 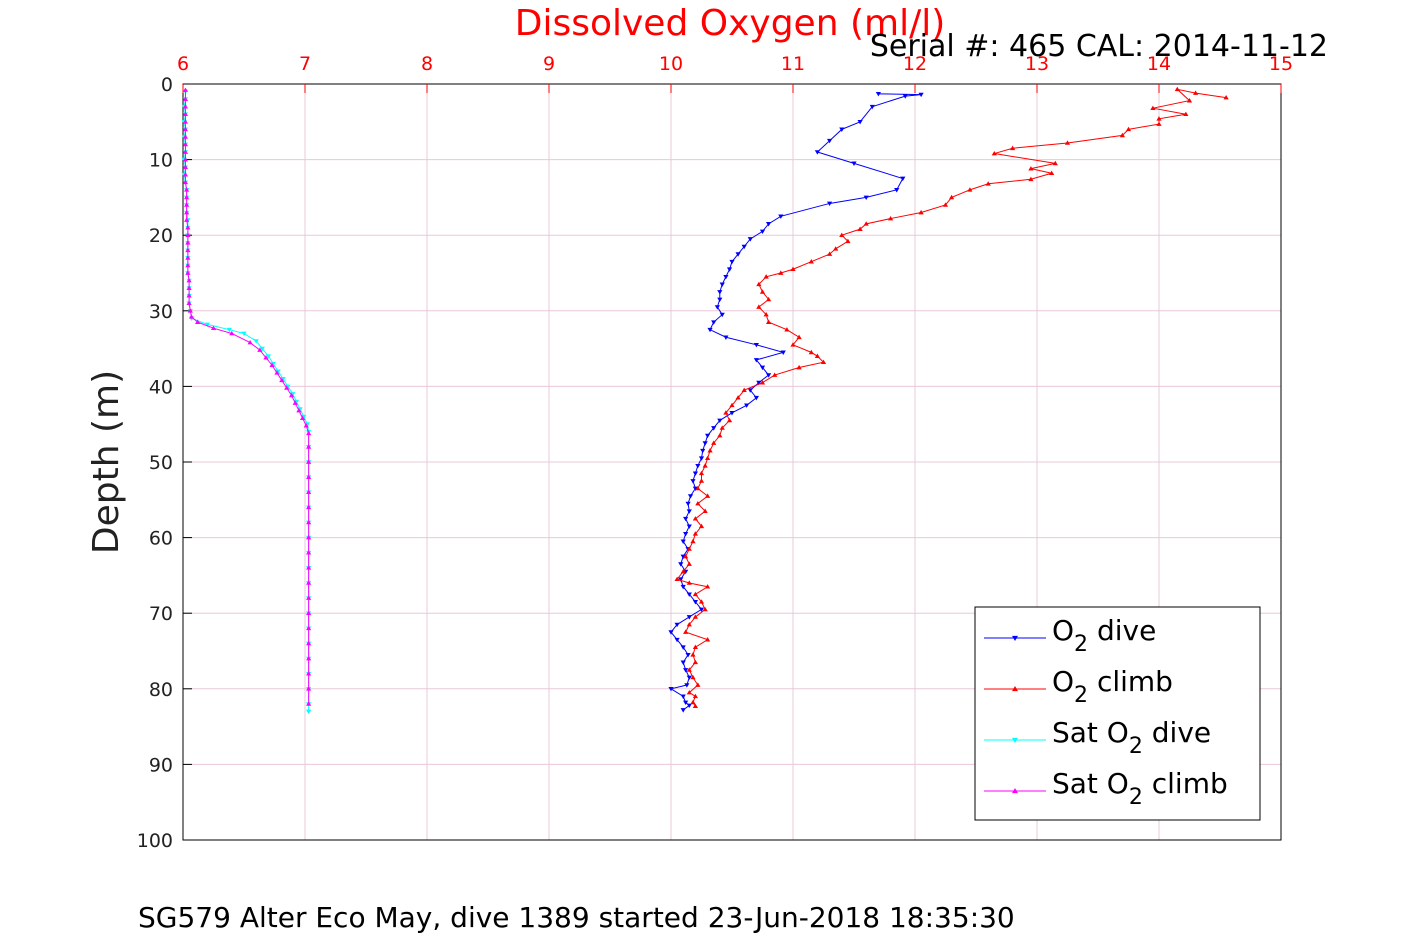 What do you see at coordinates (1281, 64) in the screenshot?
I see `x-tick-label: 15` at bounding box center [1281, 64].